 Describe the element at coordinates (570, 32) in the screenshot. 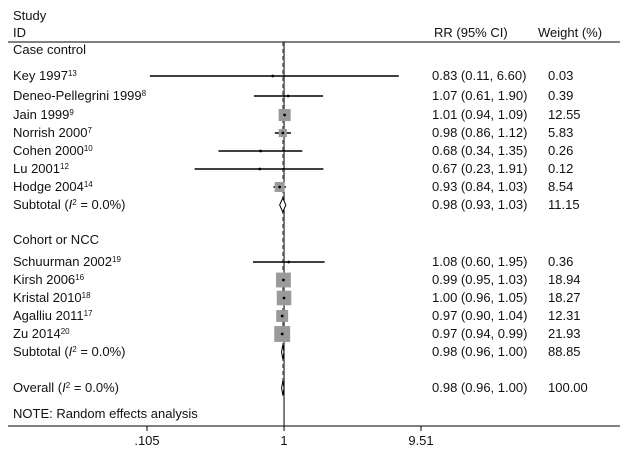

I see `header-weight: Weight (%)` at that location.